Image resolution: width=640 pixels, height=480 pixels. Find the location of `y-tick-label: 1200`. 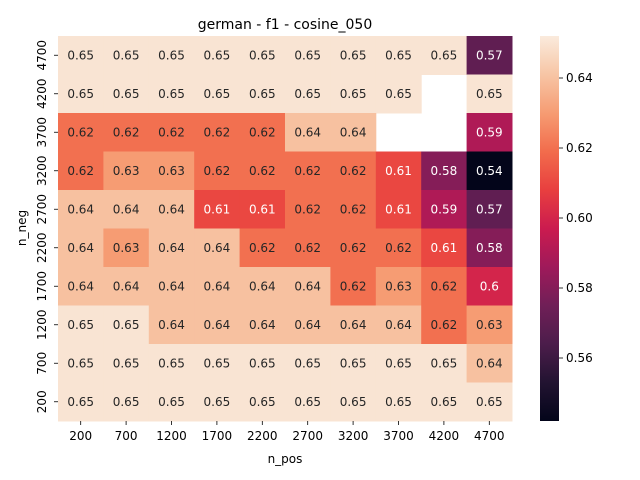

y-tick-label: 1200 is located at coordinates (42, 324).